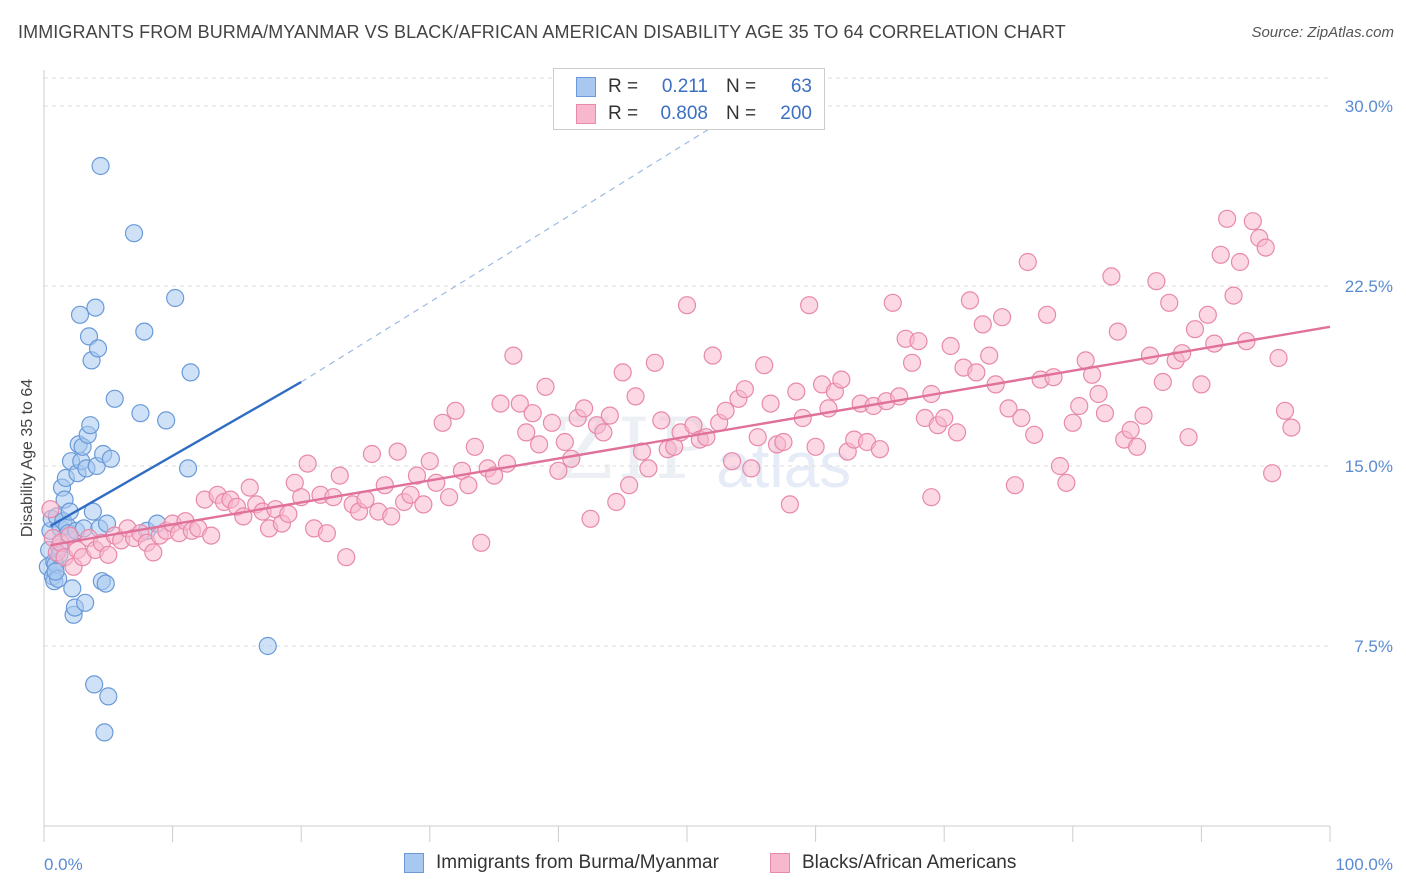 The image size is (1406, 892). I want to click on x-tick-label: 100.0%, so click(1364, 864).